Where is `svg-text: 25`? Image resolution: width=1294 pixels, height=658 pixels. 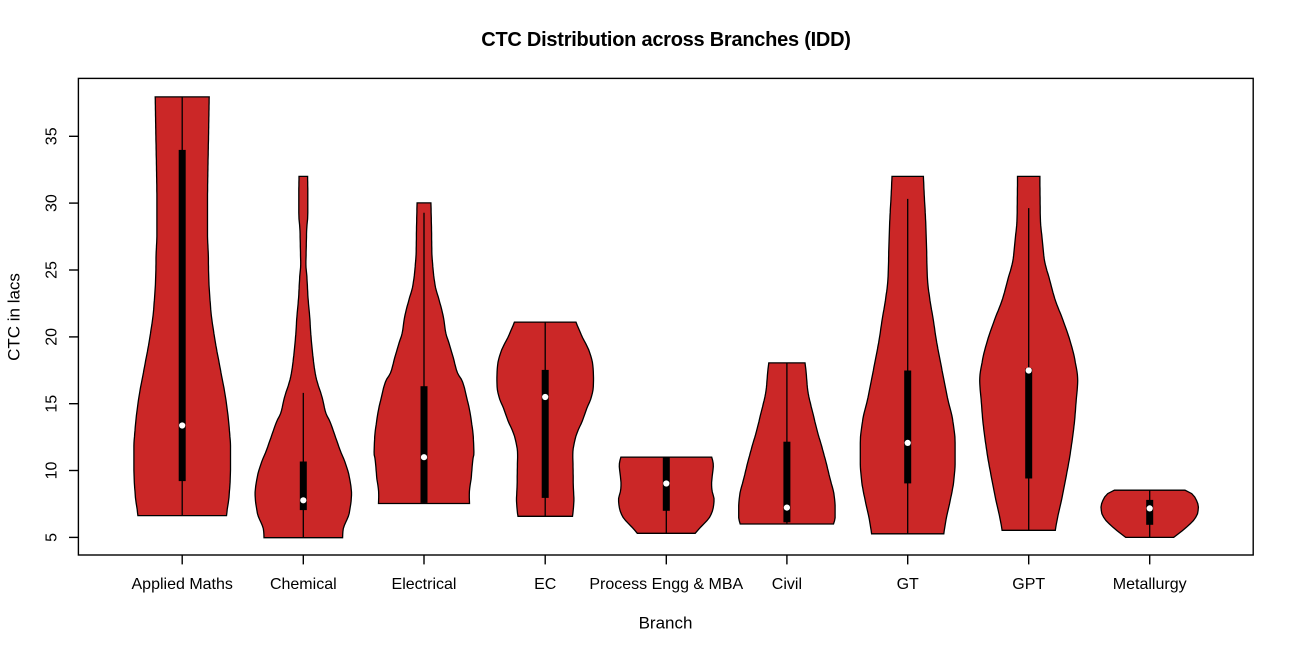 svg-text: 25 is located at coordinates (52, 270).